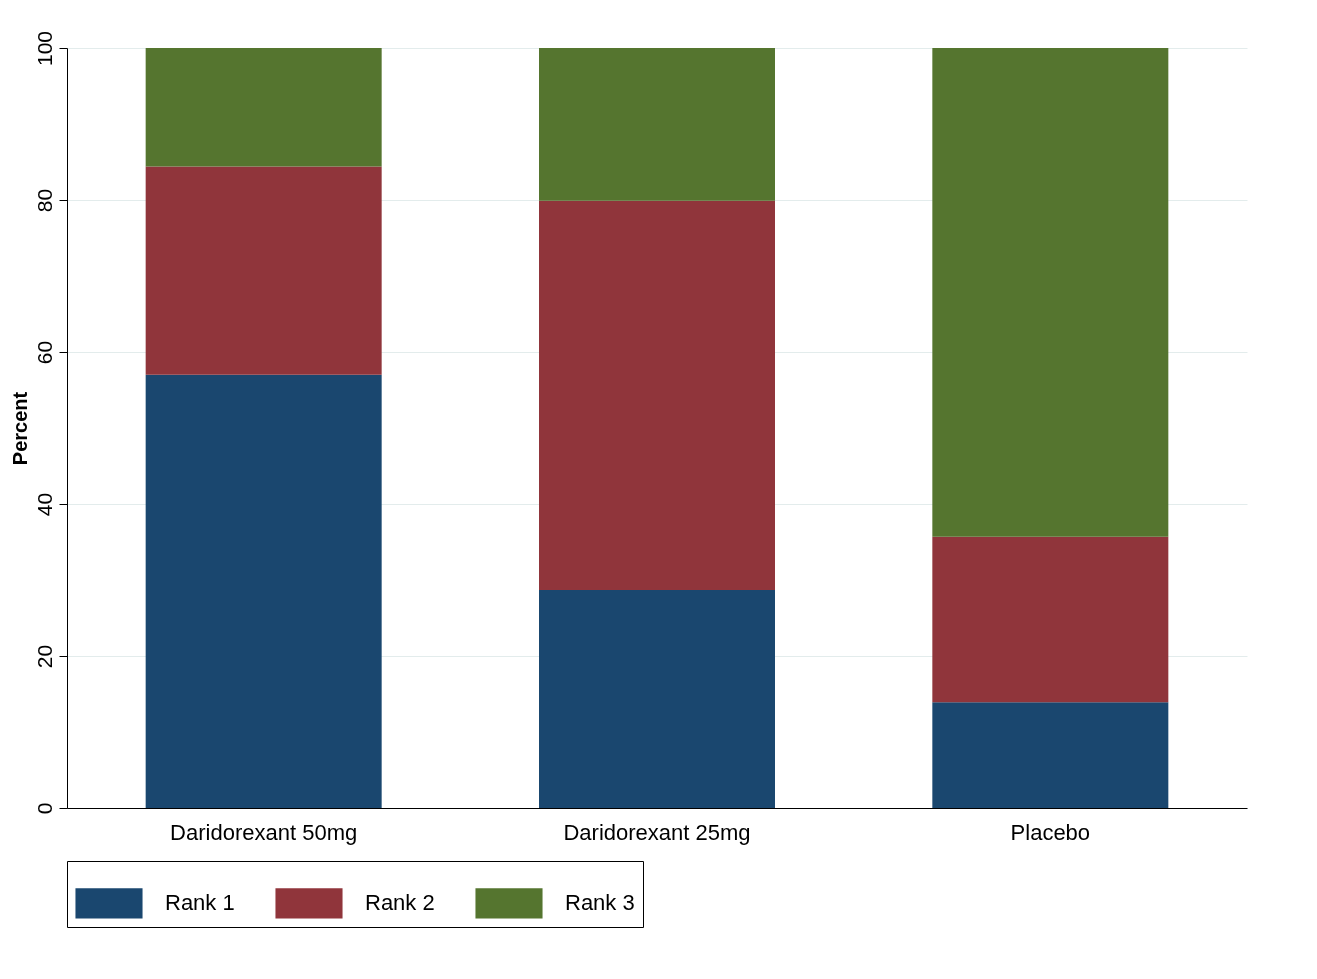 Image resolution: width=1317 pixels, height=979 pixels. I want to click on y-tick-label: 20, so click(44, 656).